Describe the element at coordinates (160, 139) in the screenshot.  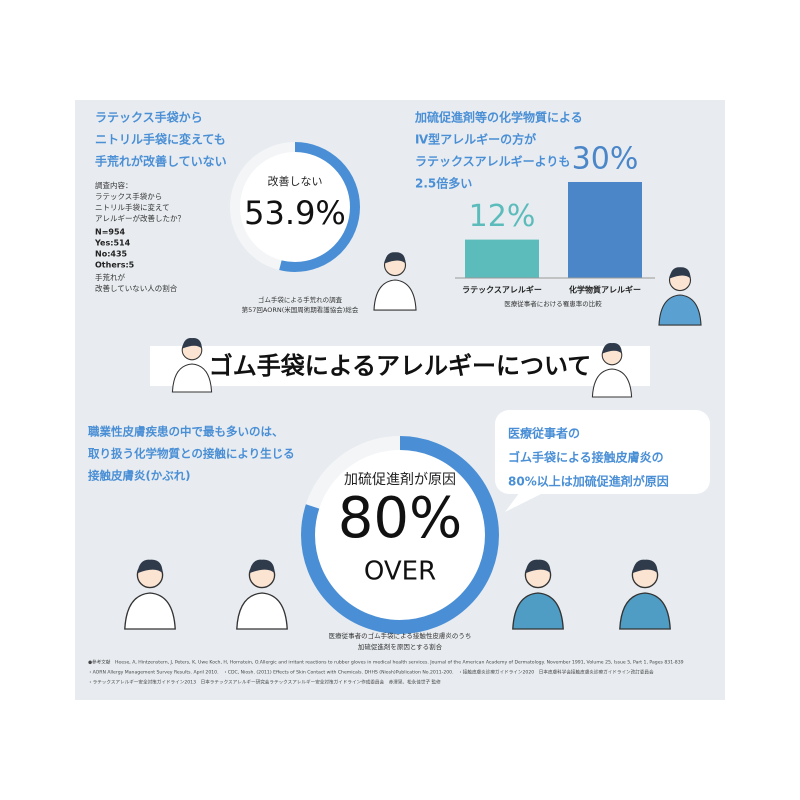
I see `heading: ニトリル手袋に変えても` at that location.